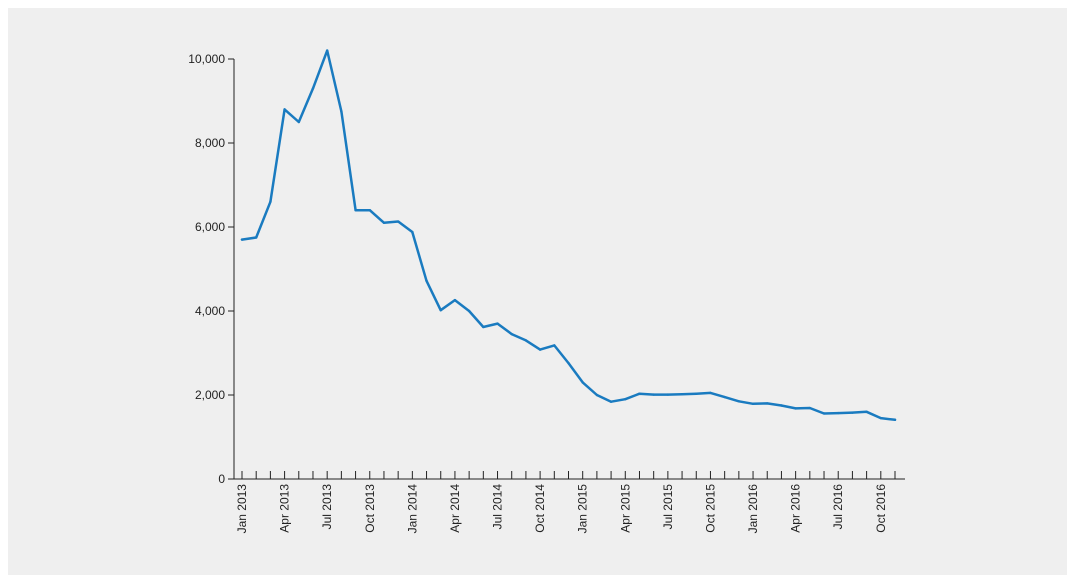  I want to click on x-tick-label: Apr 2014, so click(455, 508).